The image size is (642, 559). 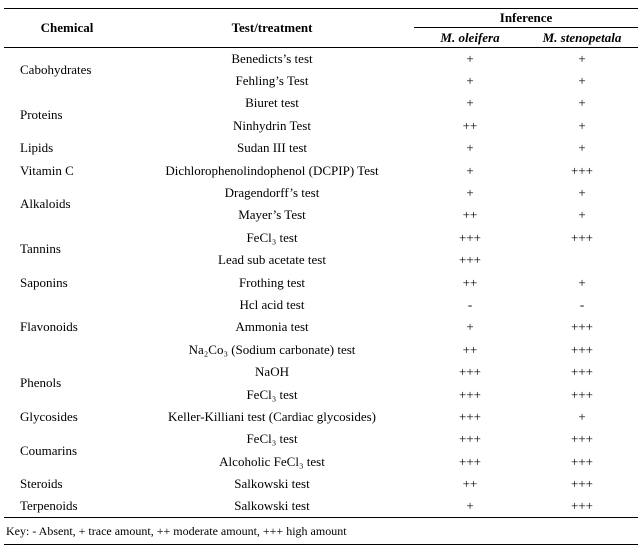 What do you see at coordinates (321, 196) in the screenshot?
I see `table-row: Alkaloids Dragendorff’s test + +` at bounding box center [321, 196].